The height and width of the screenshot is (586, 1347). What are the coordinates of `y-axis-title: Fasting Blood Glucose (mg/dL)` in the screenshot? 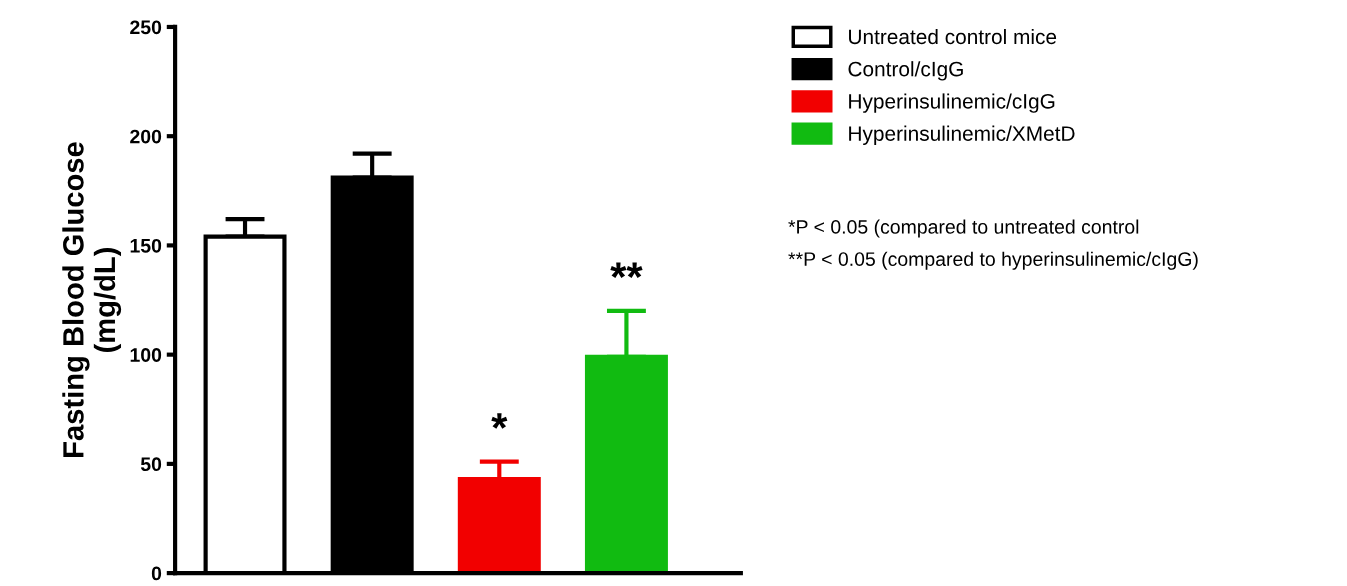 It's located at (92, 299).